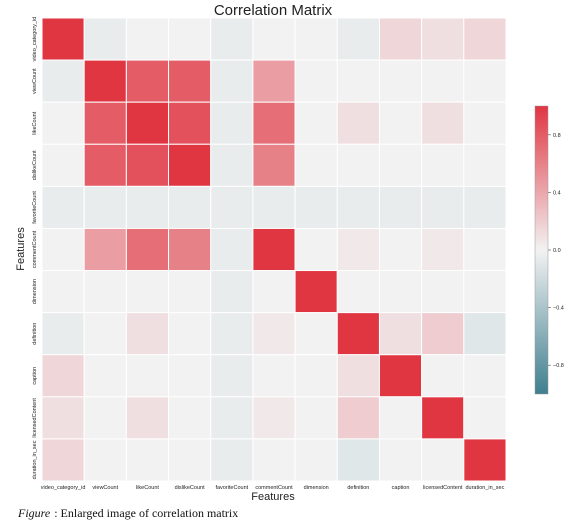  I want to click on y-tick-label-caption: caption, so click(35, 376).